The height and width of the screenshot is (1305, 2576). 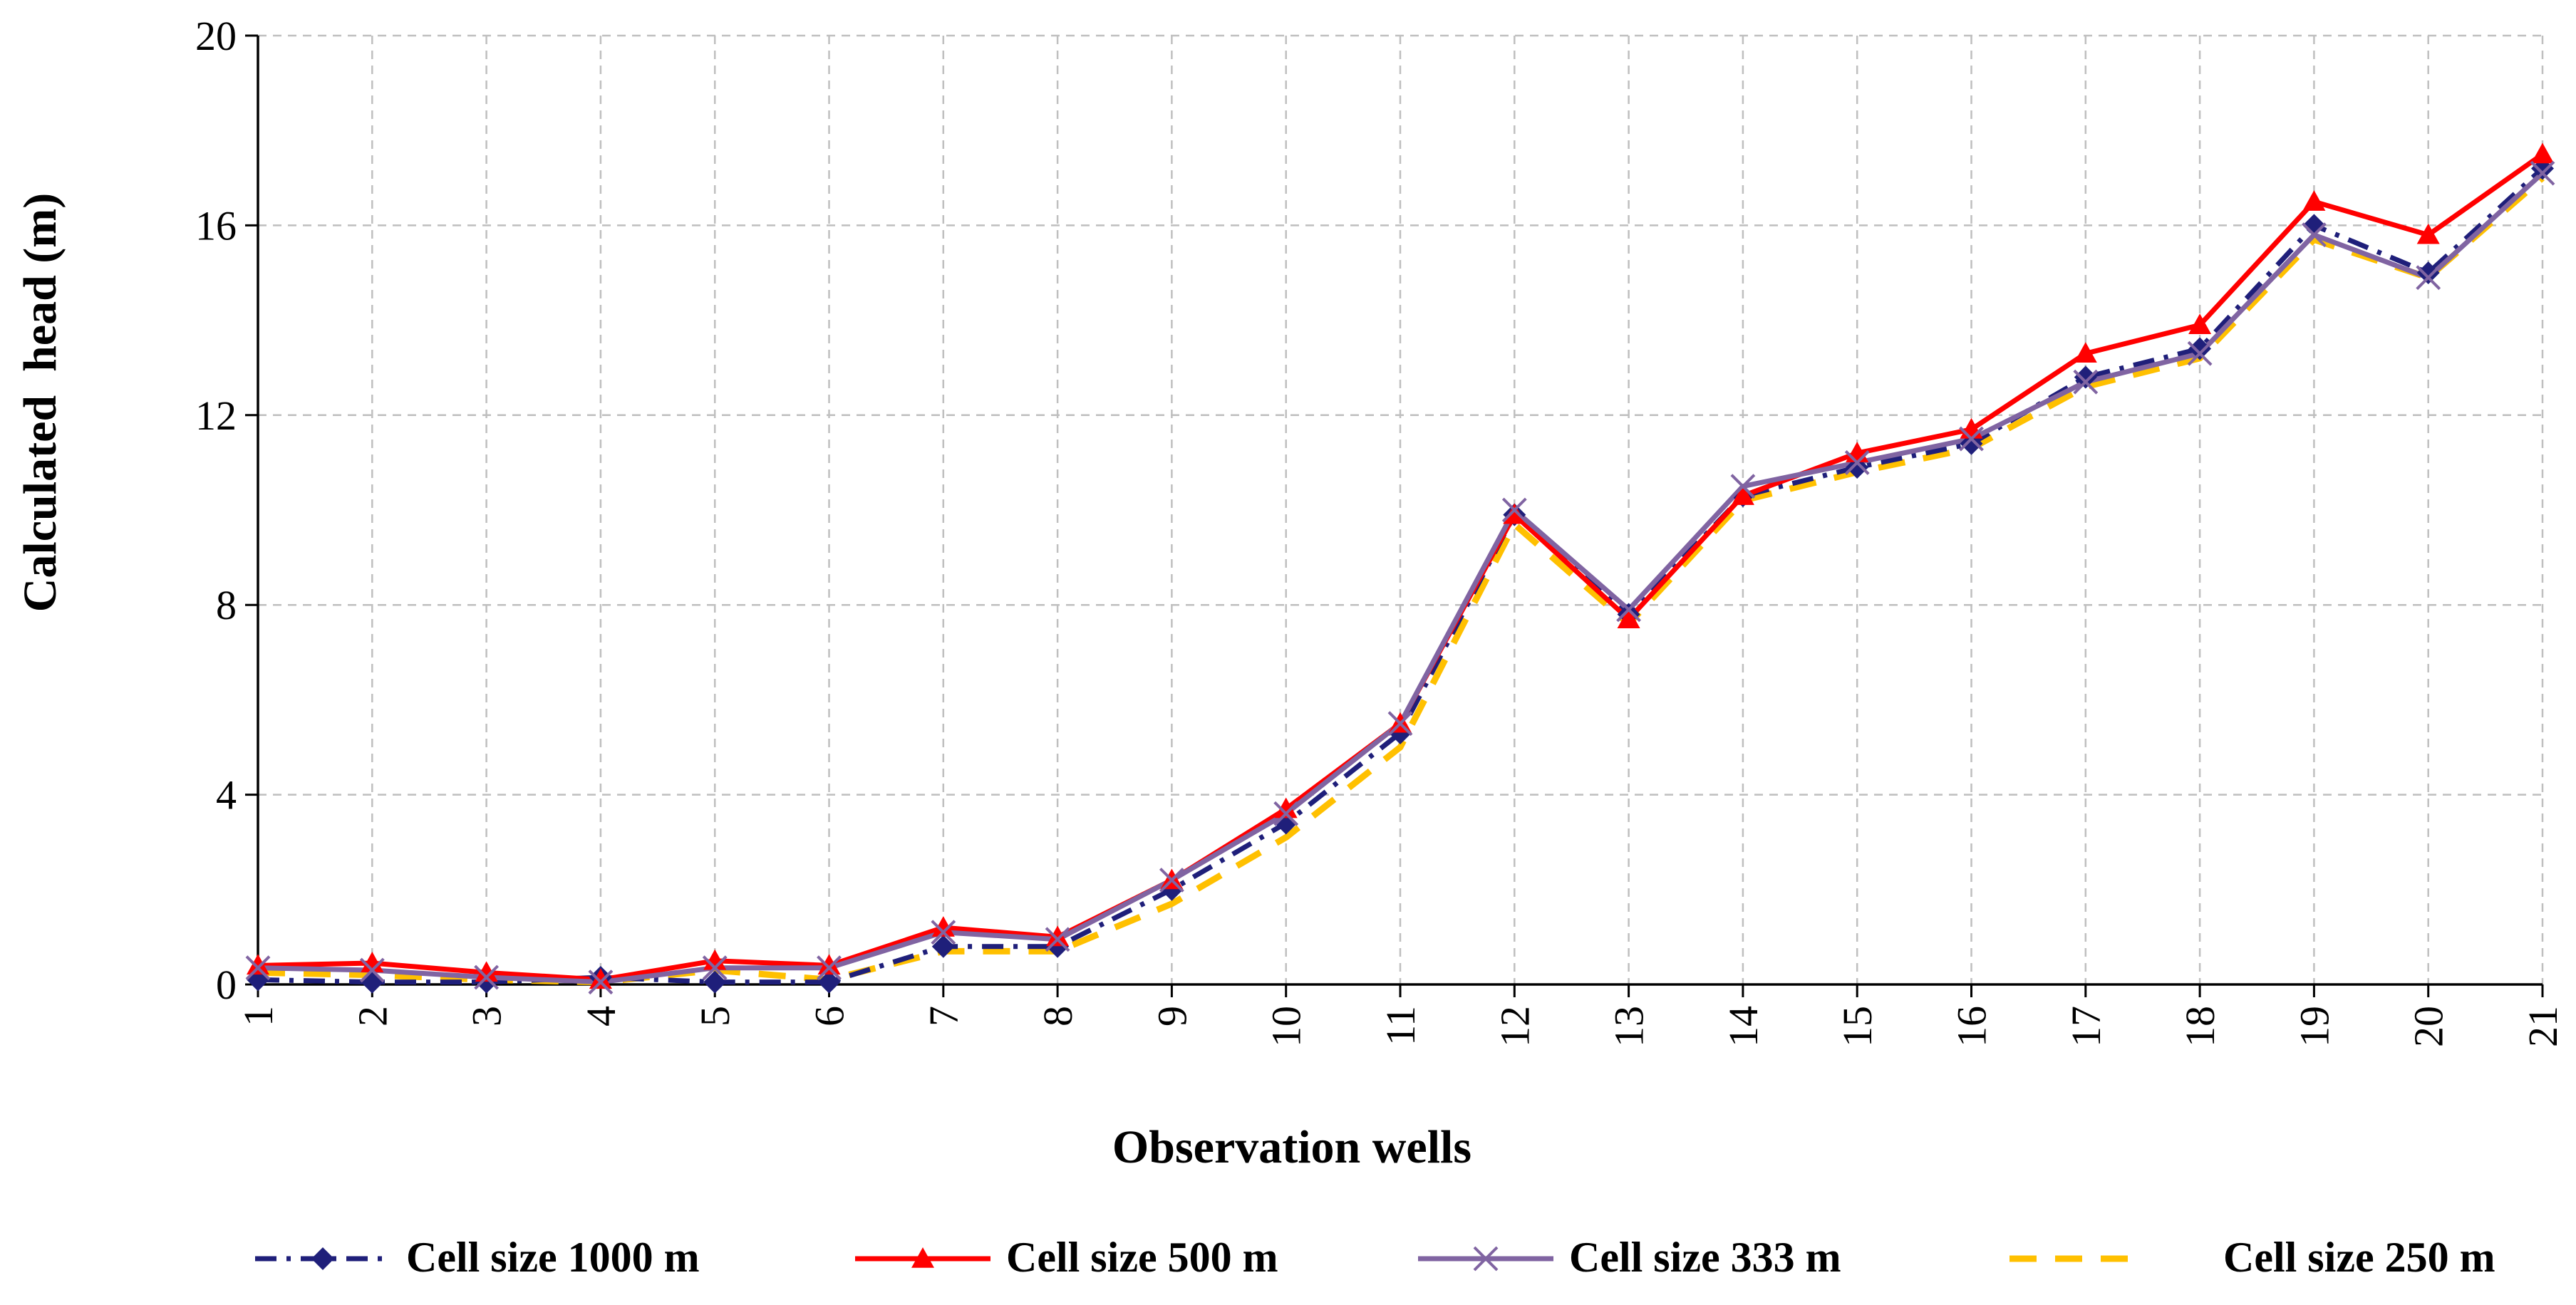 I want to click on x-tick-label: 1, so click(x=258, y=1016).